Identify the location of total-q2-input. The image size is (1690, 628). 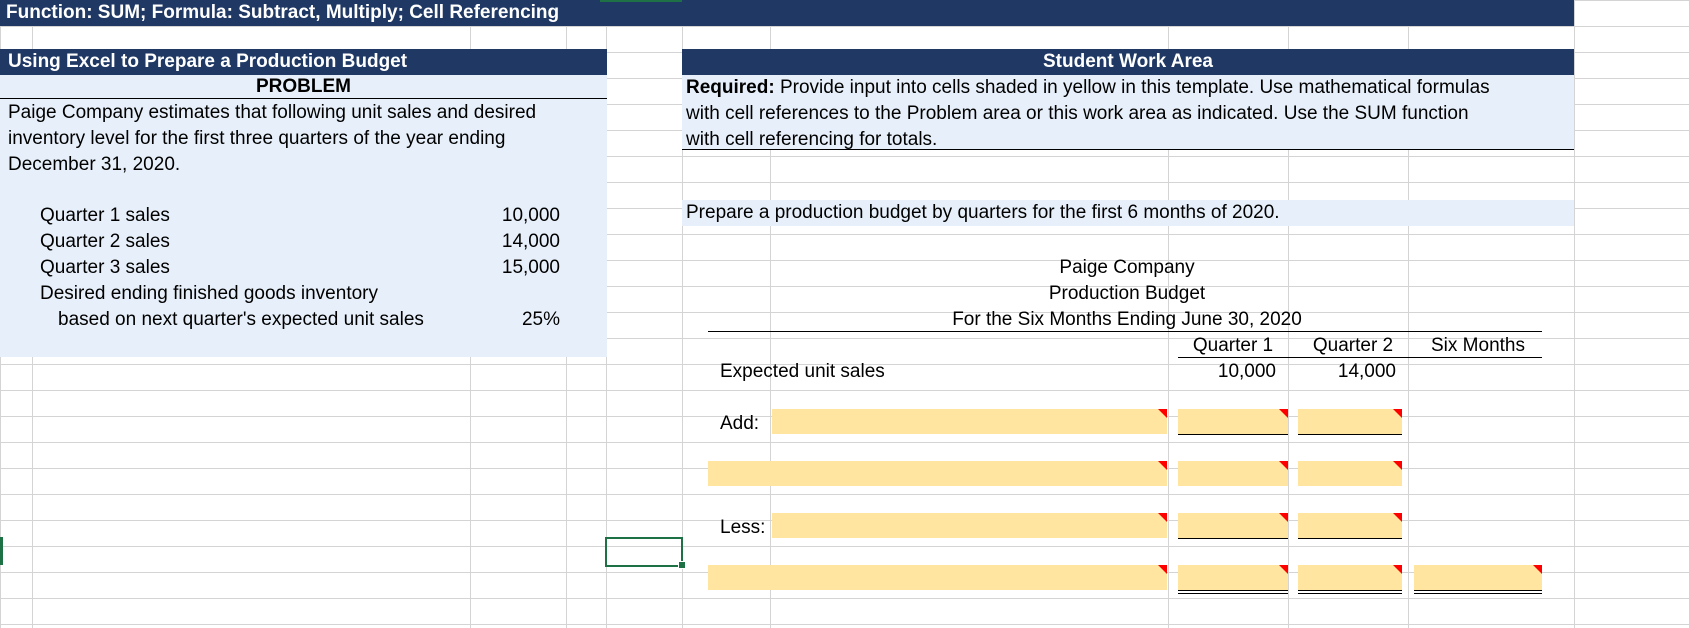
(1350, 473).